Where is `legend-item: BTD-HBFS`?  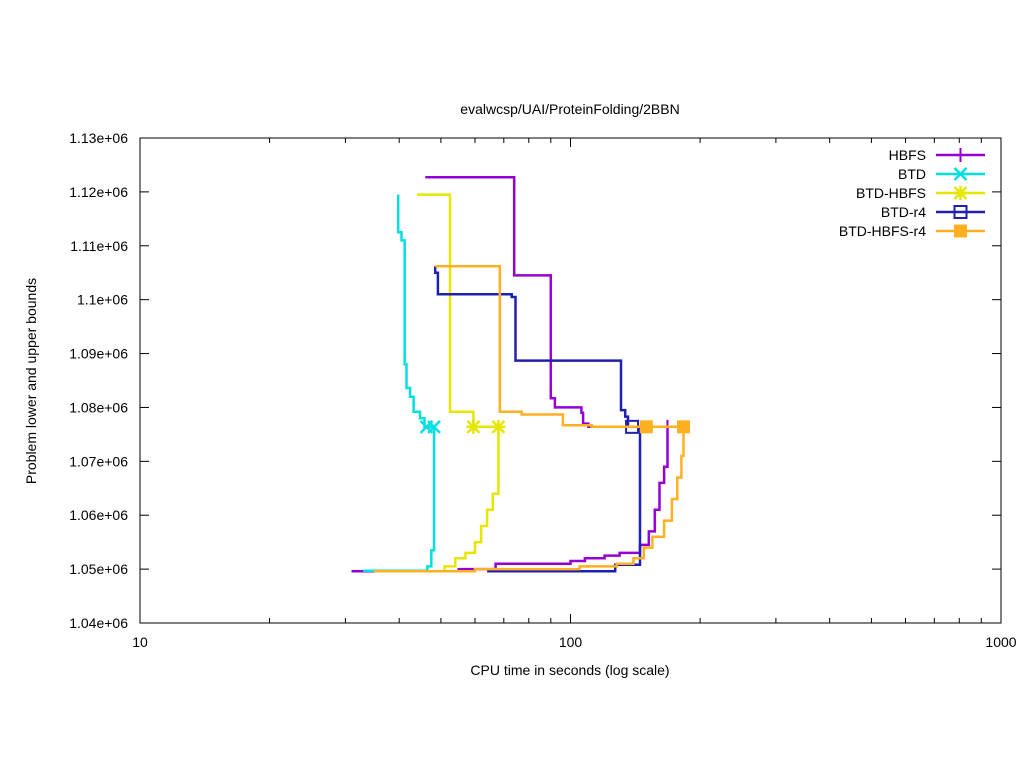 legend-item: BTD-HBFS is located at coordinates (920, 193).